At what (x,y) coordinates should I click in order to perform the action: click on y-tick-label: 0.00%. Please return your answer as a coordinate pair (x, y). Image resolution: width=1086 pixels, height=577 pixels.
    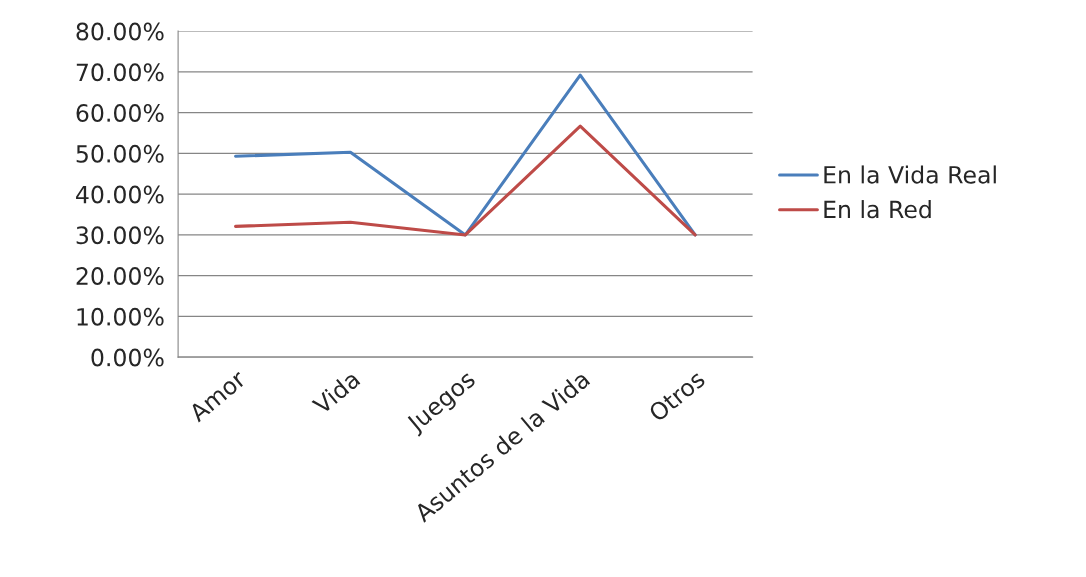
    Looking at the image, I should click on (127, 357).